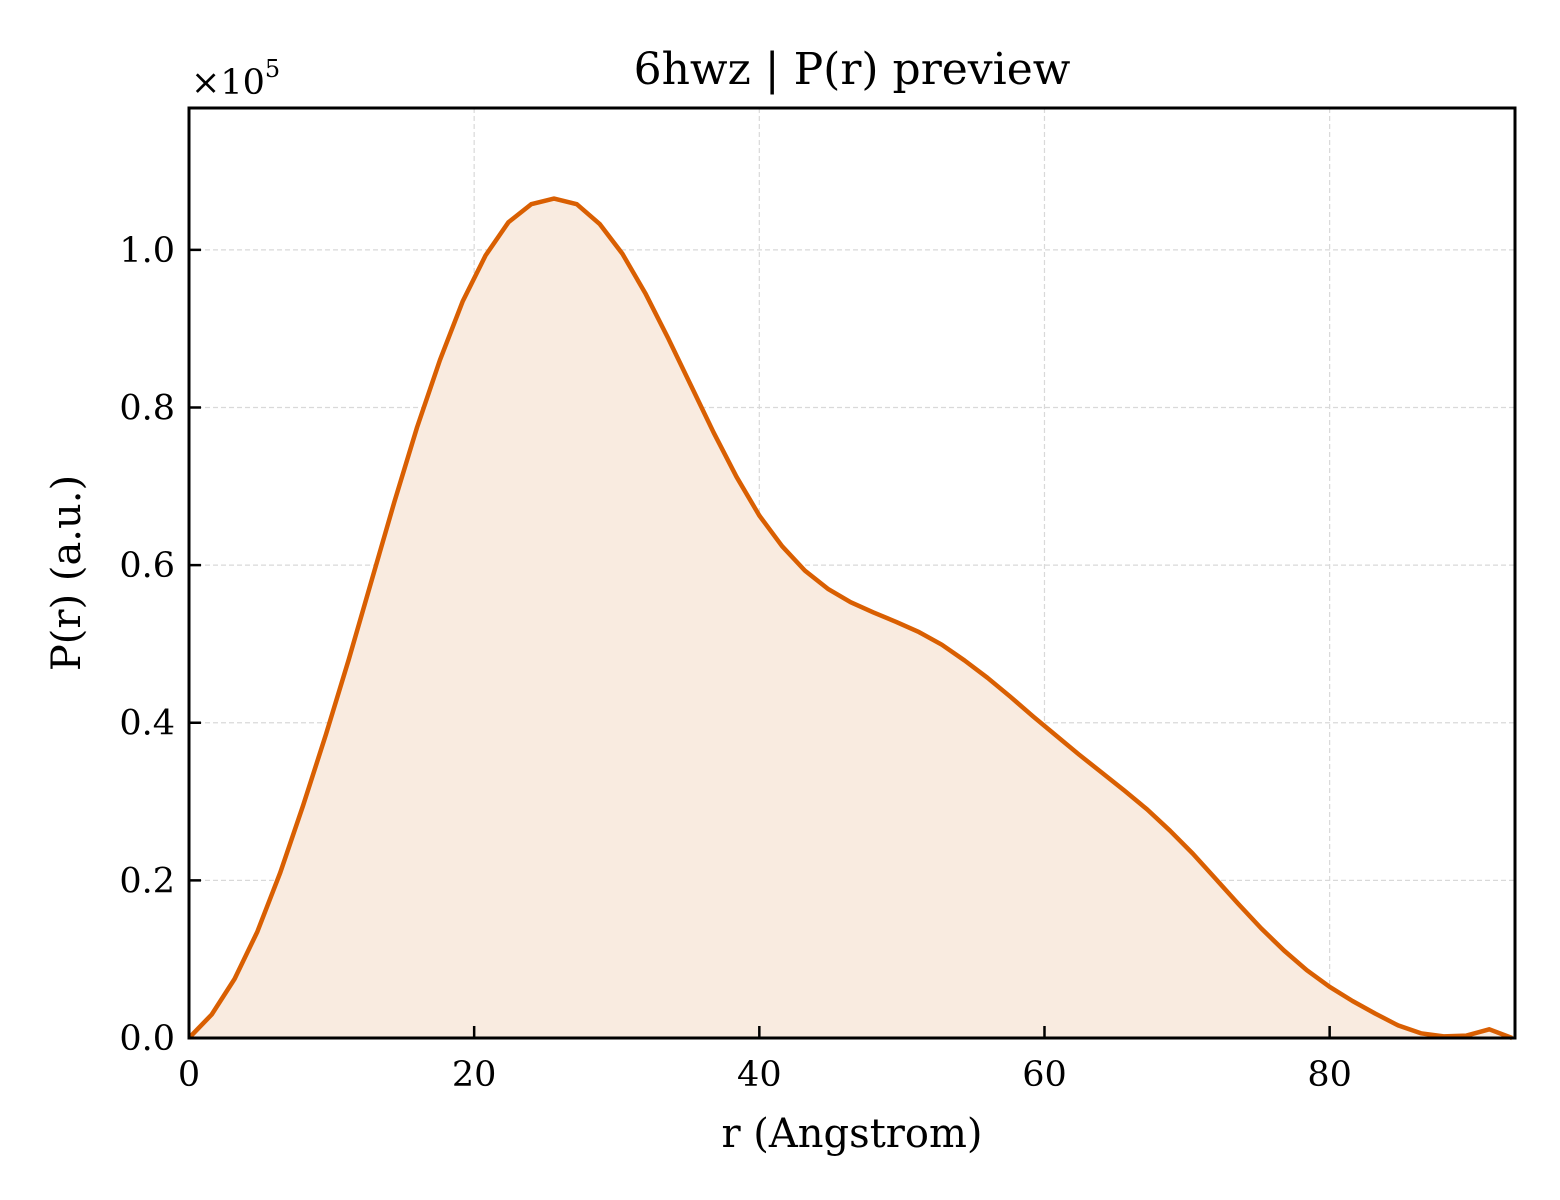 Image resolution: width=1560 pixels, height=1200 pixels. What do you see at coordinates (67, 573) in the screenshot?
I see `y-axis-label: P(r) (a.u.)` at bounding box center [67, 573].